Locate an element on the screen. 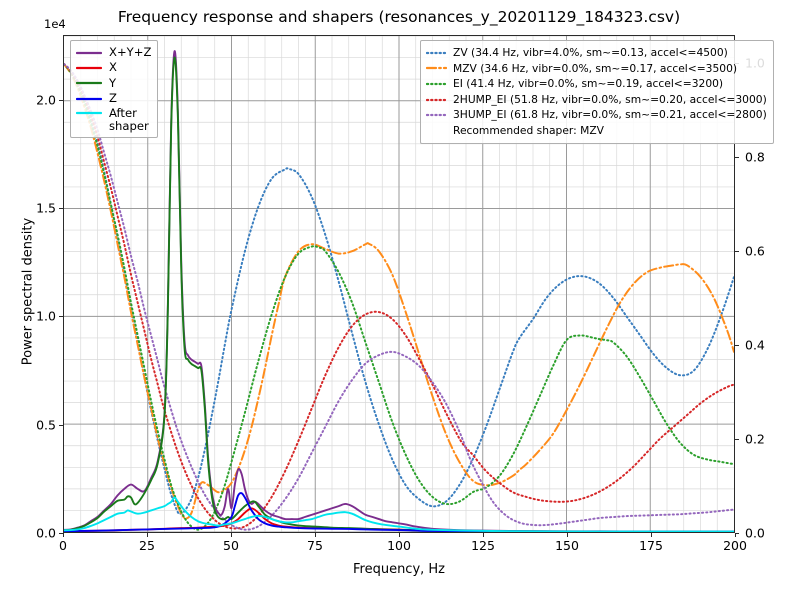 The width and height of the screenshot is (800, 600). y-right-tick-label: 0.0 is located at coordinates (755, 533).